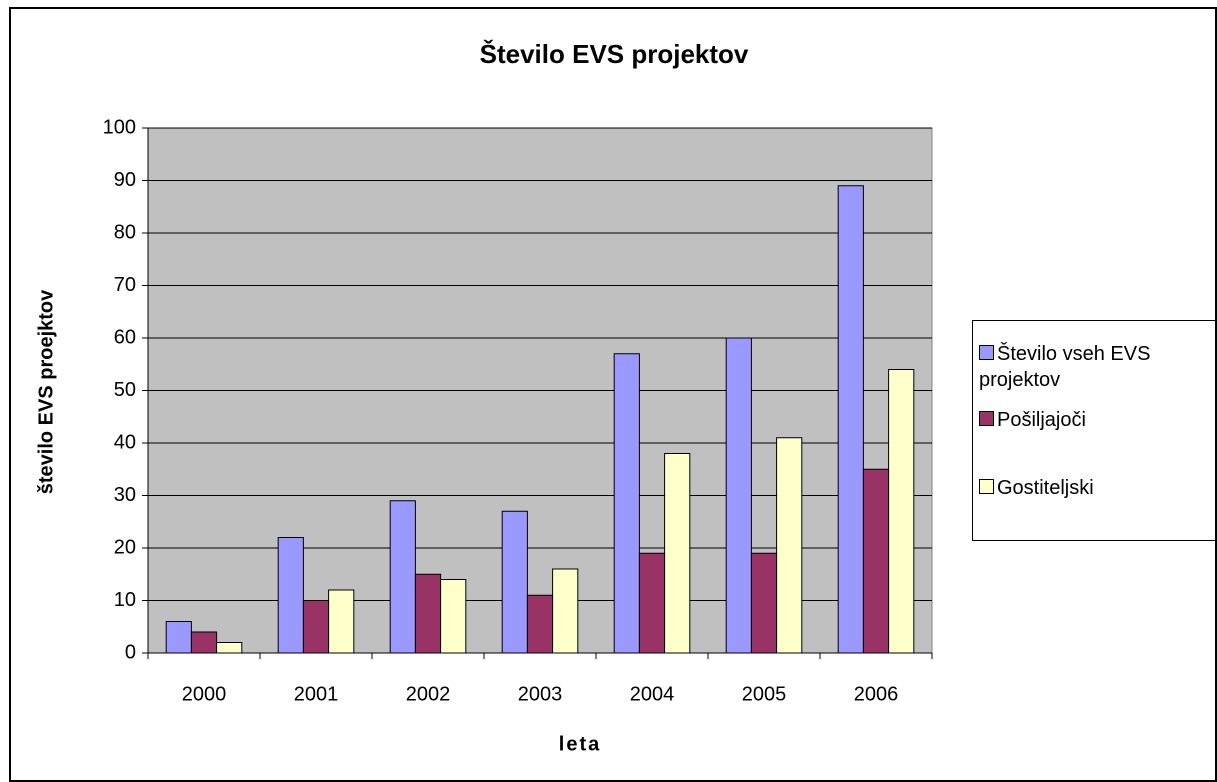  Describe the element at coordinates (125, 337) in the screenshot. I see `y-tick-label: 60` at that location.